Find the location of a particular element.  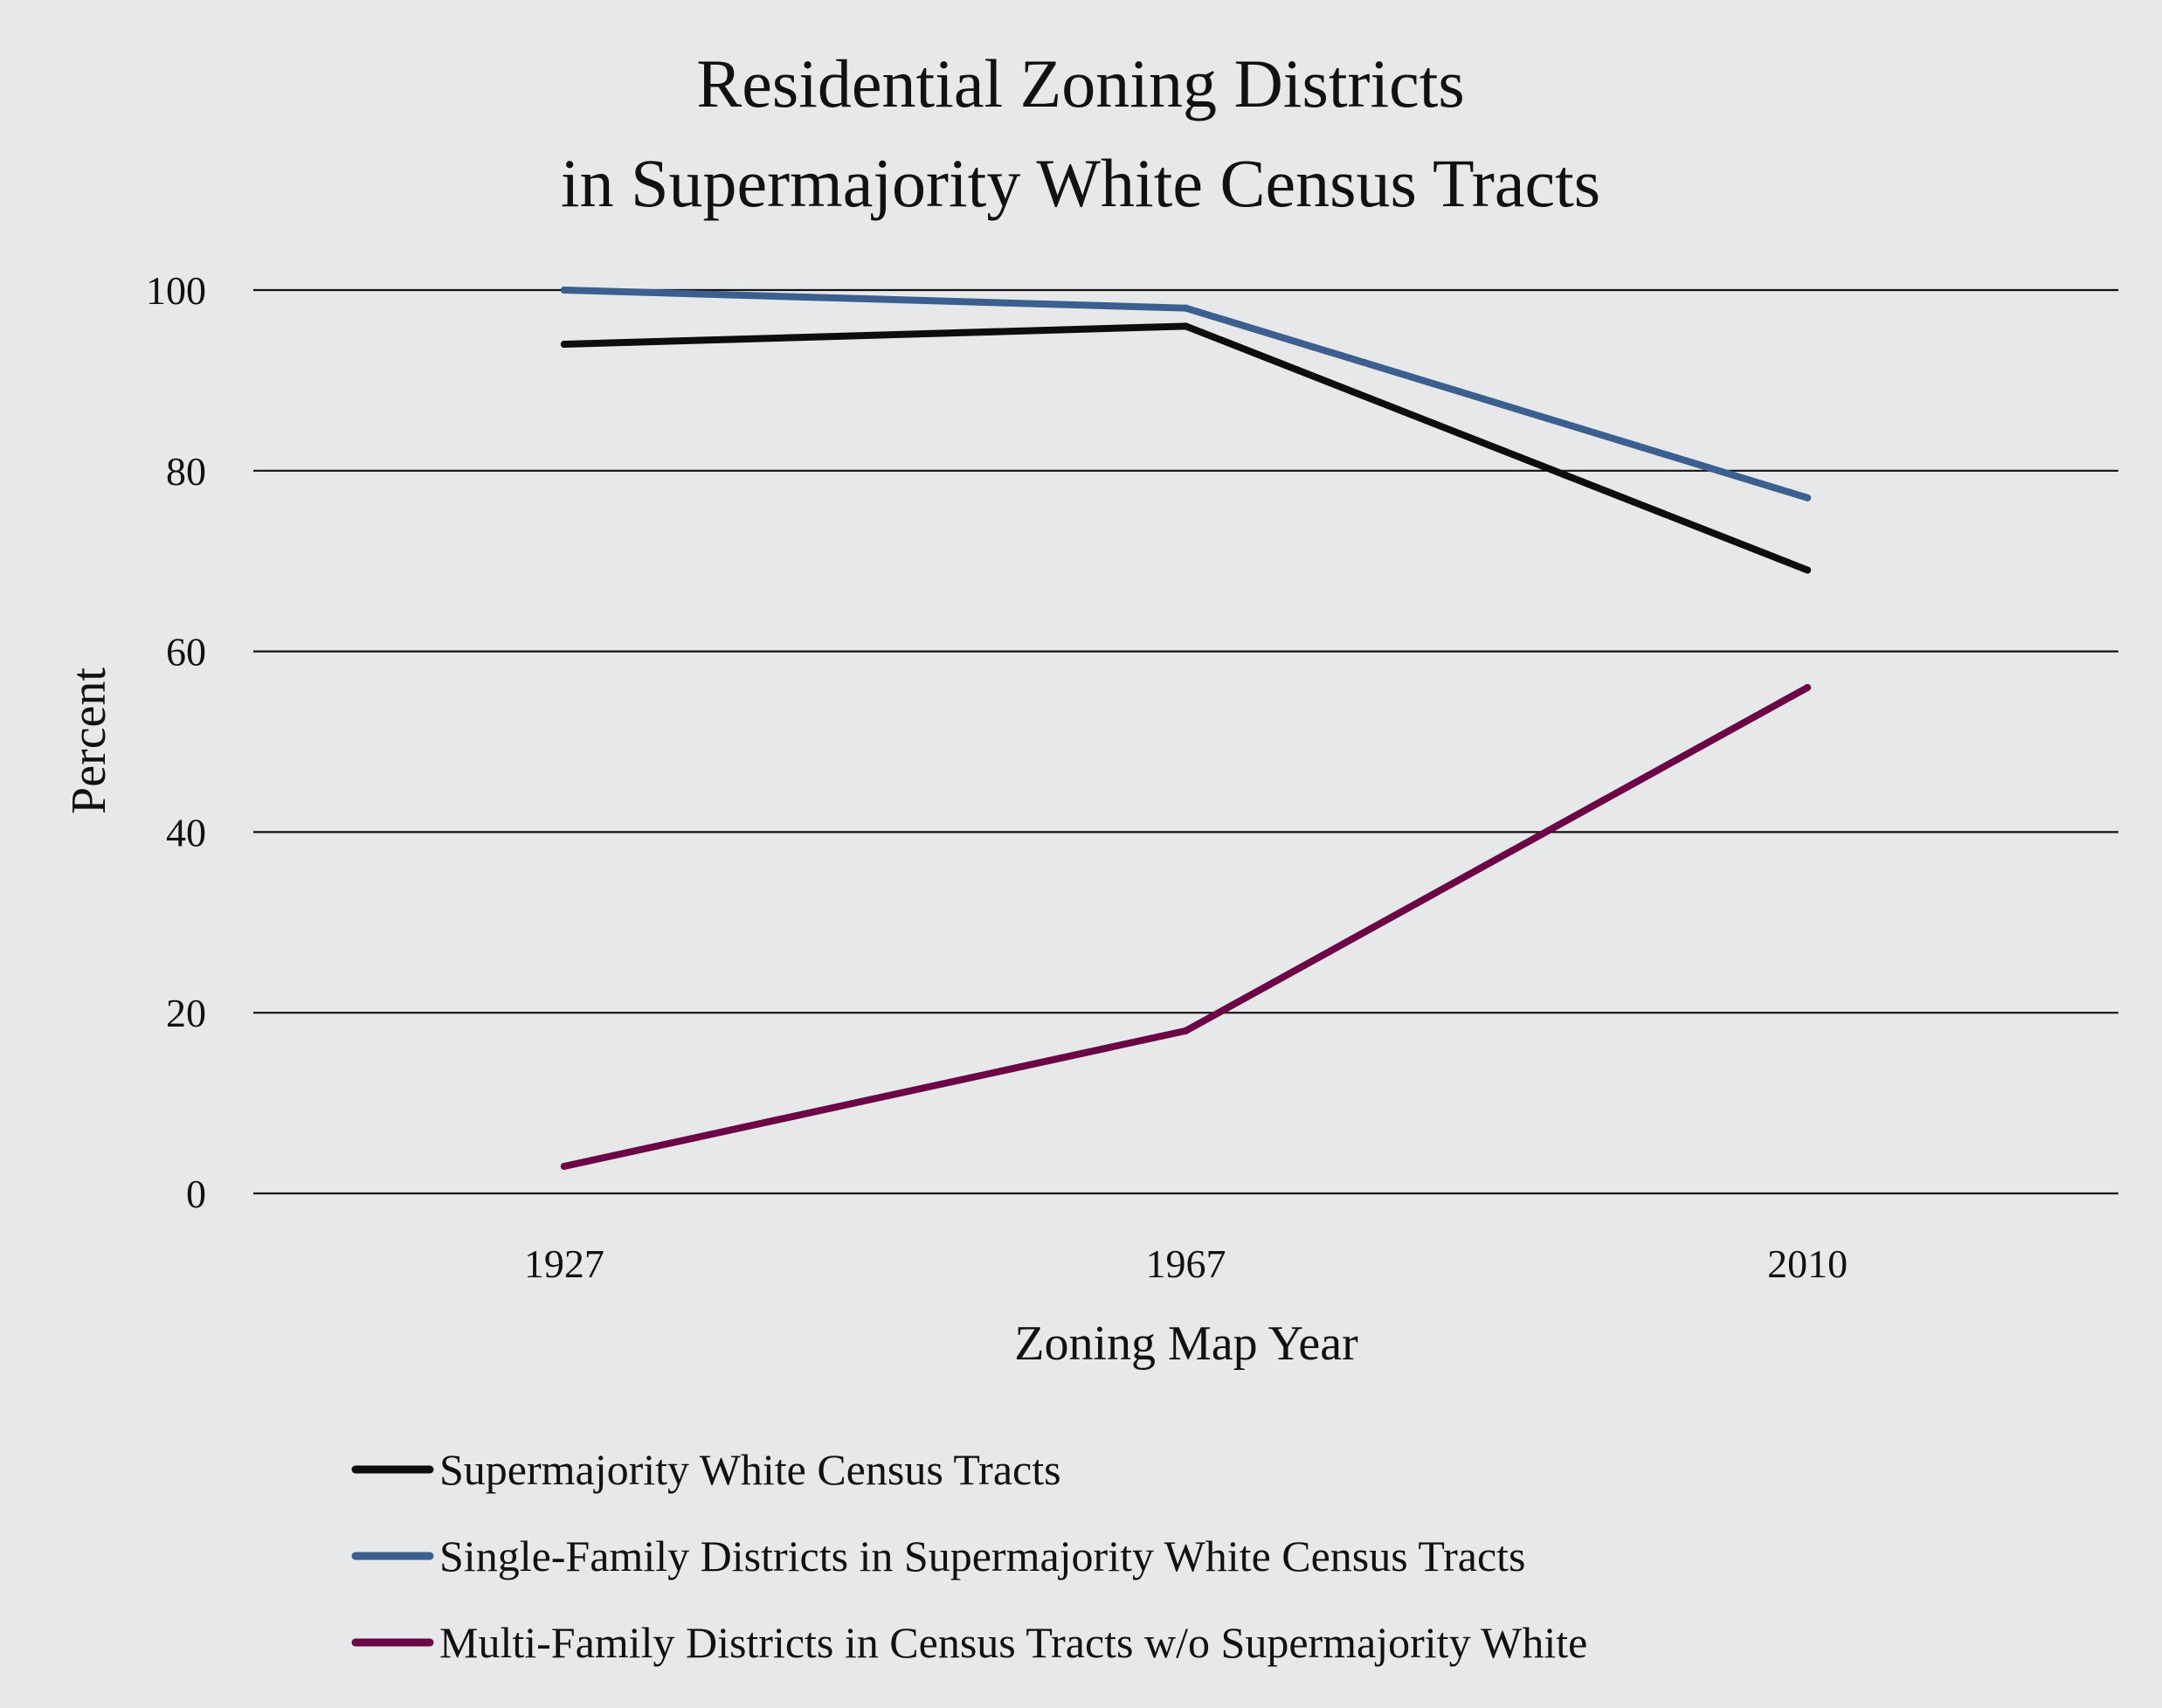

y-tick-label: 80 is located at coordinates (186, 472).